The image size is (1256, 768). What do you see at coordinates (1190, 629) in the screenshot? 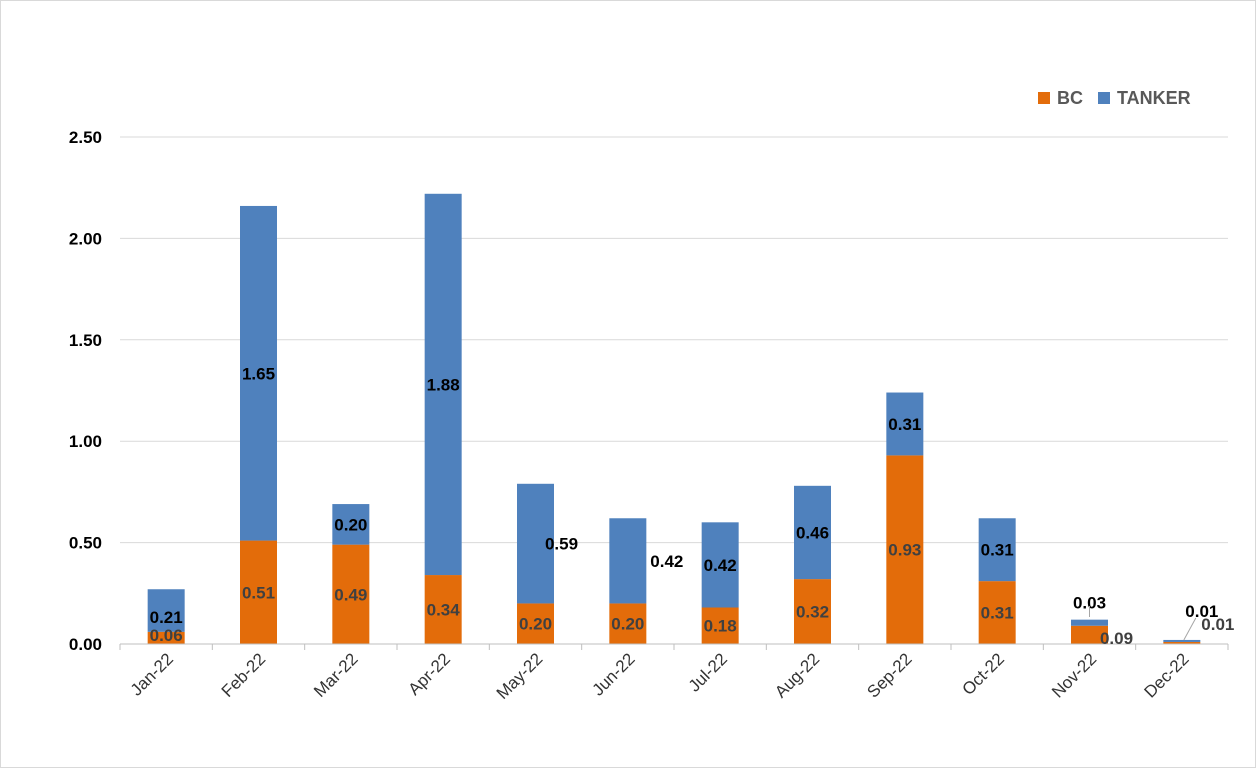
I see `leader-line` at bounding box center [1190, 629].